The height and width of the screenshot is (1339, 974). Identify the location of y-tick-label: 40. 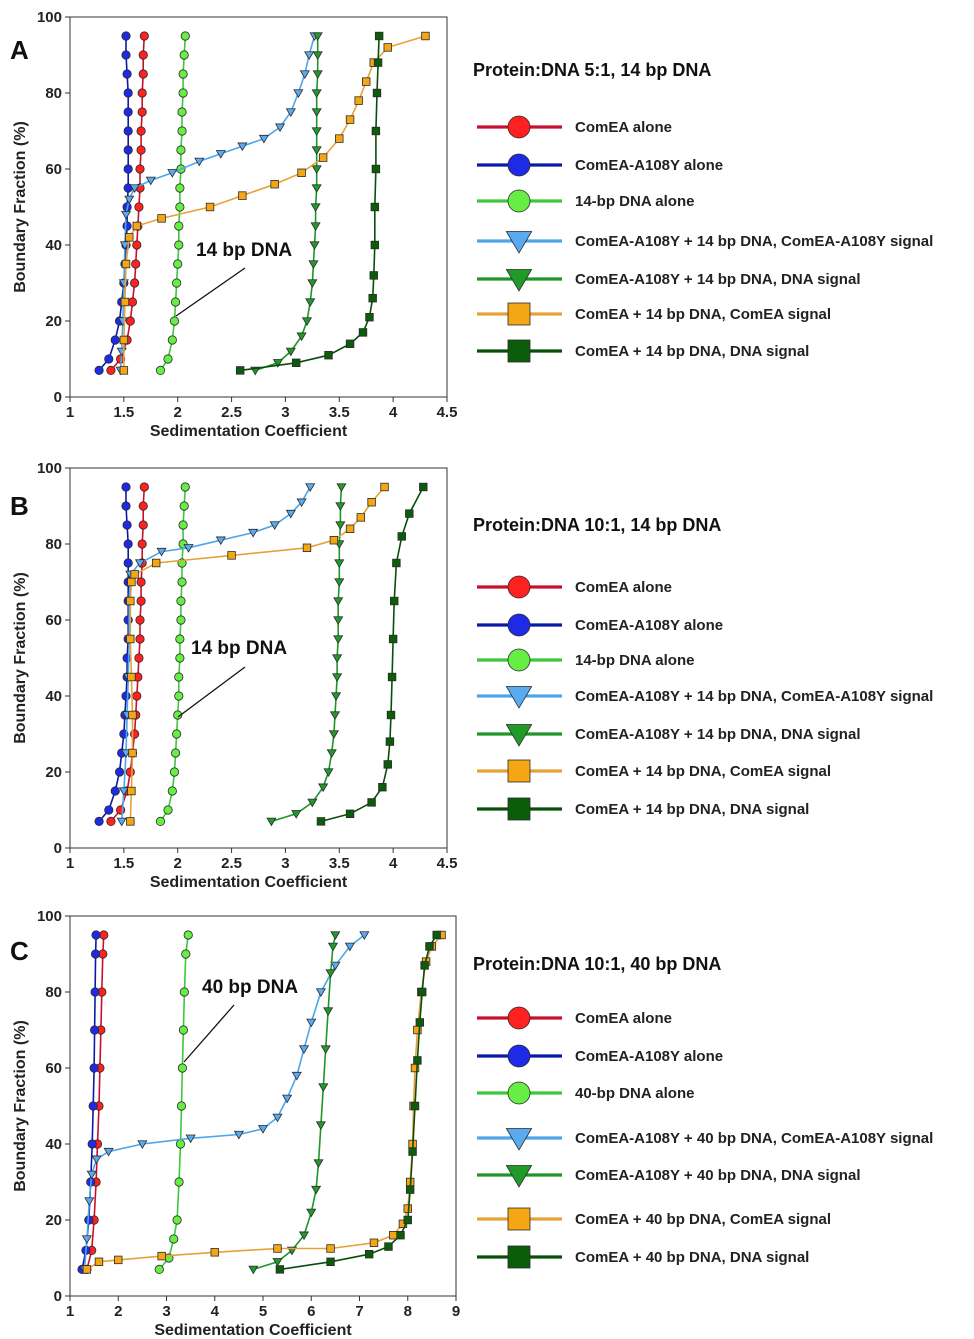
(53, 245).